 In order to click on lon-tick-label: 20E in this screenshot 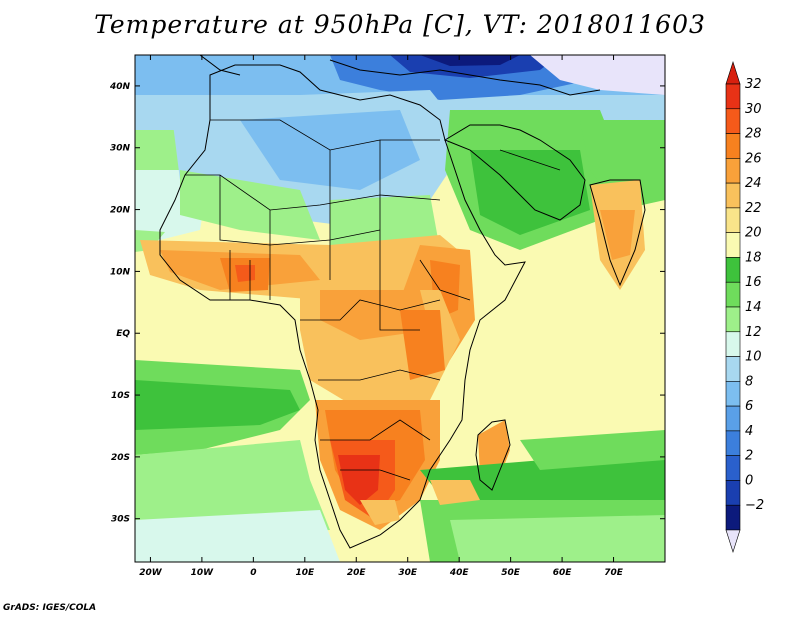, I will do `click(357, 573)`.